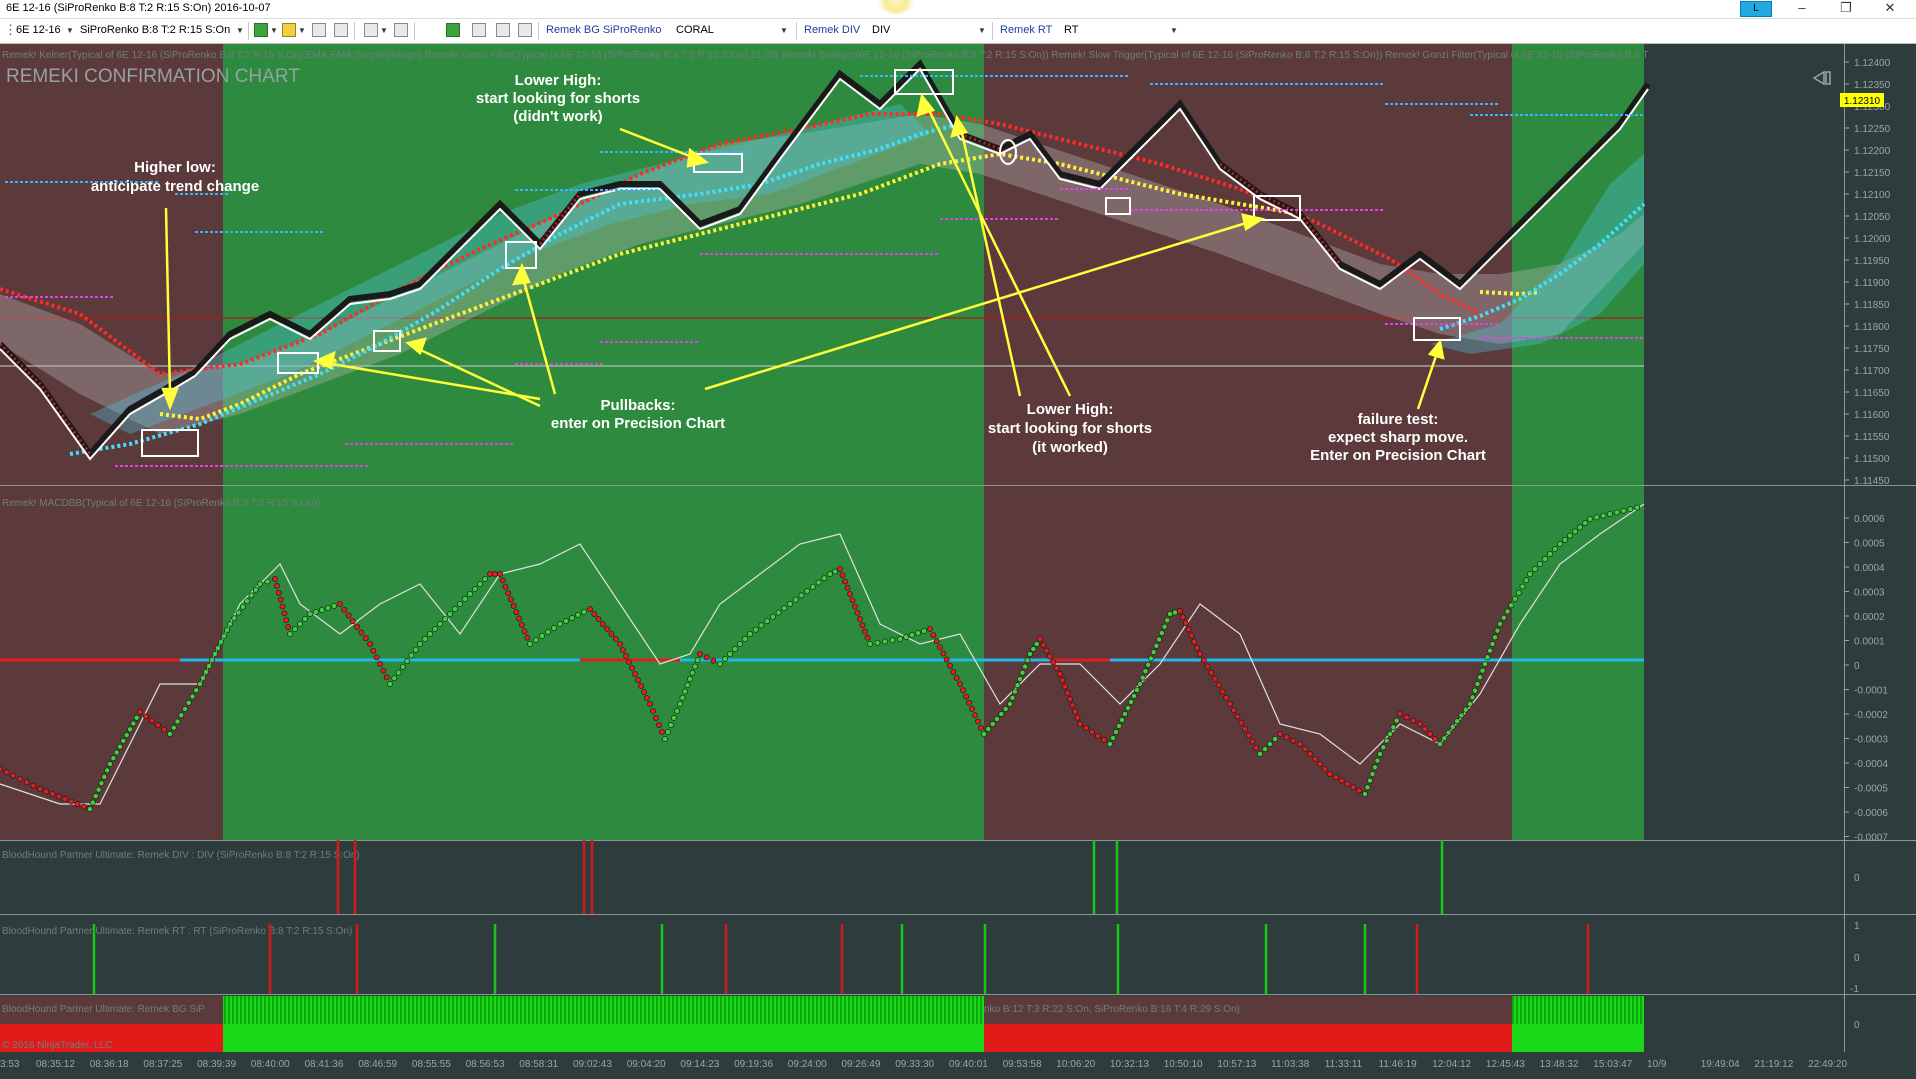 The width and height of the screenshot is (1916, 1079). What do you see at coordinates (371, 30) in the screenshot?
I see `cursor-icon` at bounding box center [371, 30].